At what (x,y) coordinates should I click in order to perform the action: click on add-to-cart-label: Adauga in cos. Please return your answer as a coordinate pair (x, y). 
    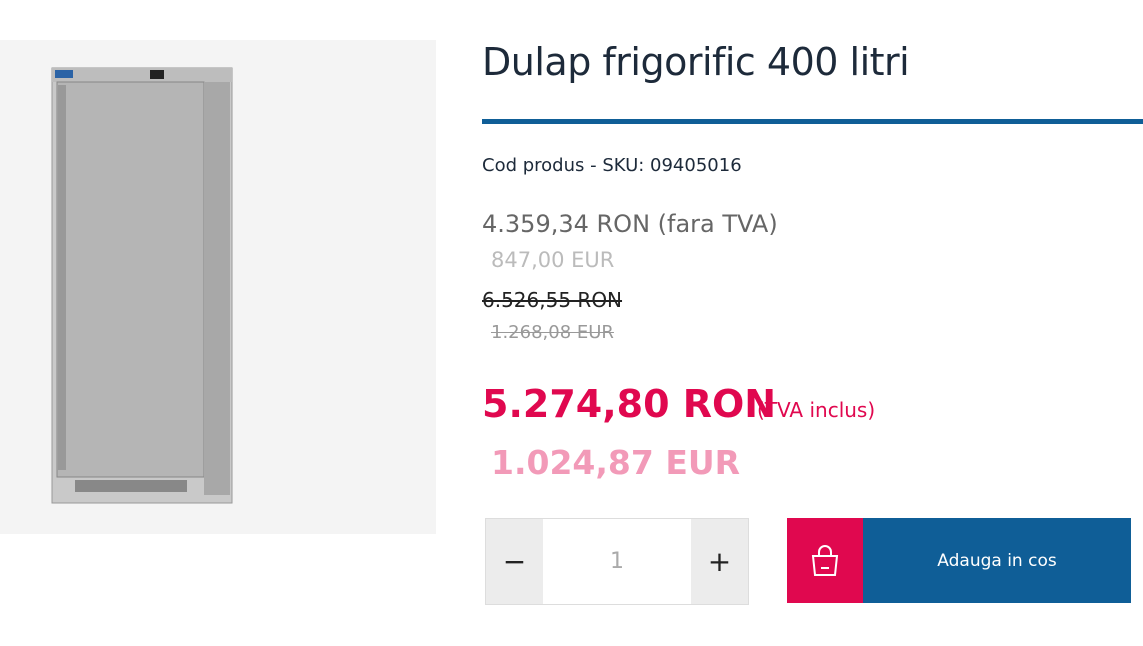
    Looking at the image, I should click on (997, 560).